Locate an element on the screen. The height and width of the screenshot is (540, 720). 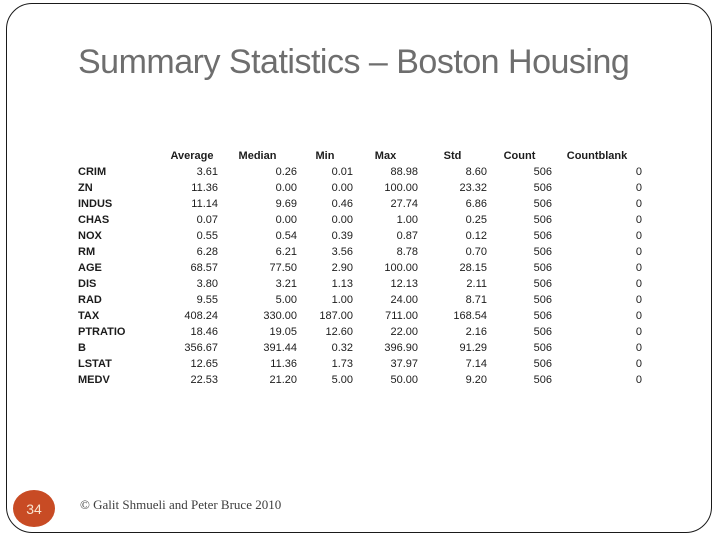
value-cell: 27.74 is located at coordinates (404, 204).